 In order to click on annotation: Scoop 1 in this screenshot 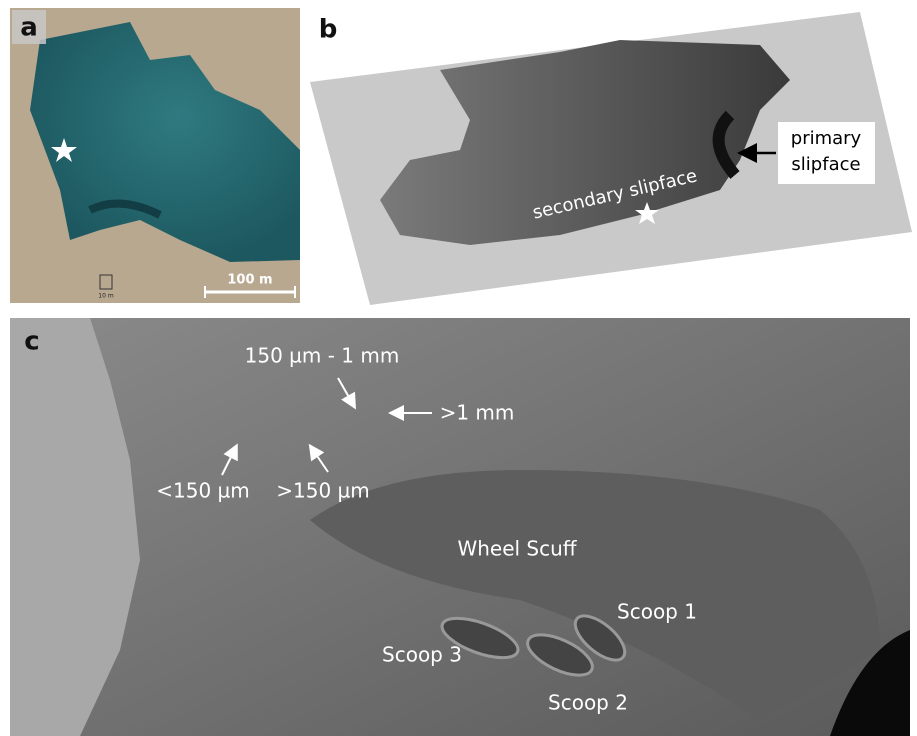, I will do `click(657, 612)`.